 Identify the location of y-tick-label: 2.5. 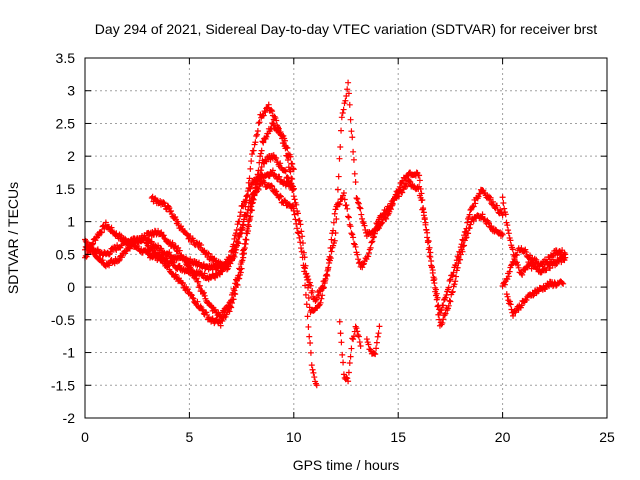
(66, 123).